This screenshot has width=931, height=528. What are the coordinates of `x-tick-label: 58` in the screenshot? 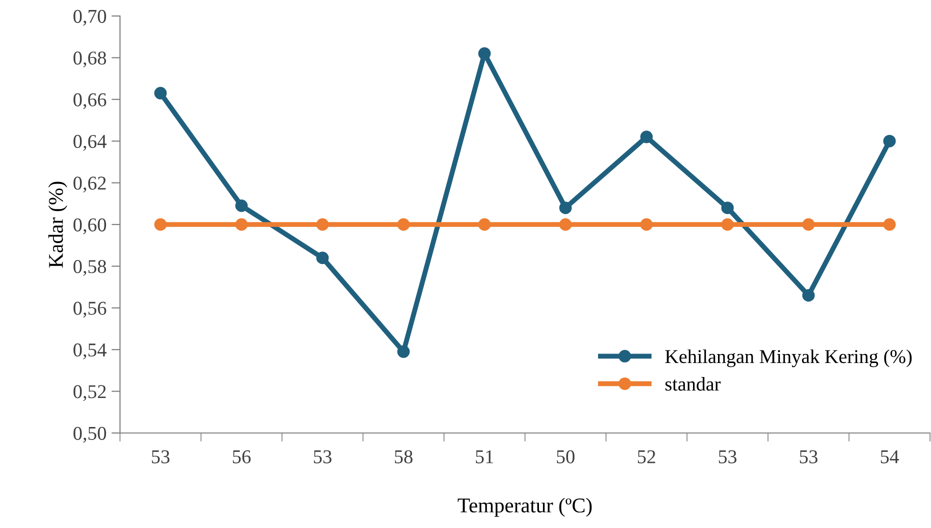 It's located at (403, 457).